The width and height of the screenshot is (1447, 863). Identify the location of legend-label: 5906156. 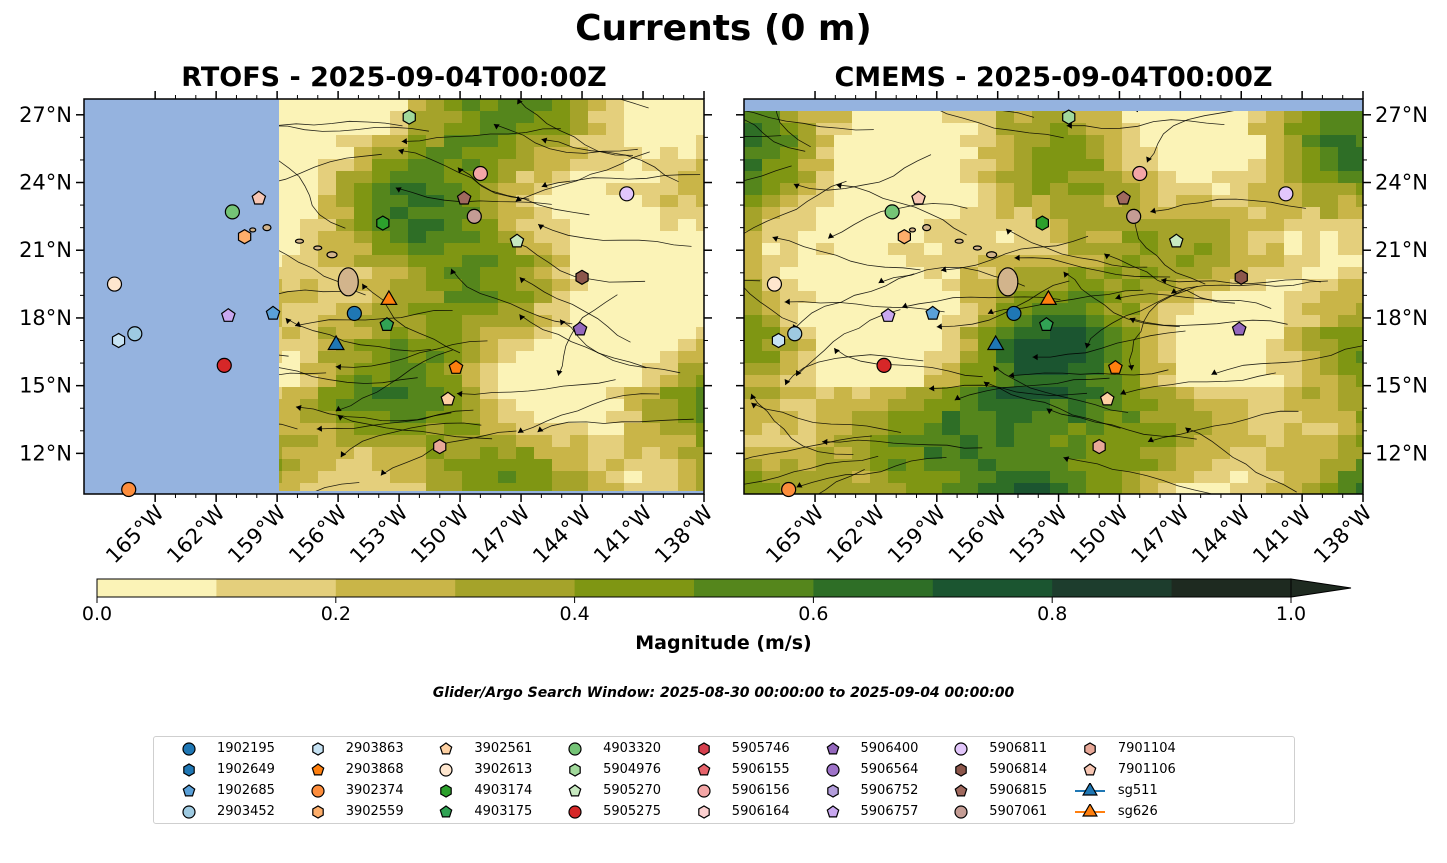
(760, 790).